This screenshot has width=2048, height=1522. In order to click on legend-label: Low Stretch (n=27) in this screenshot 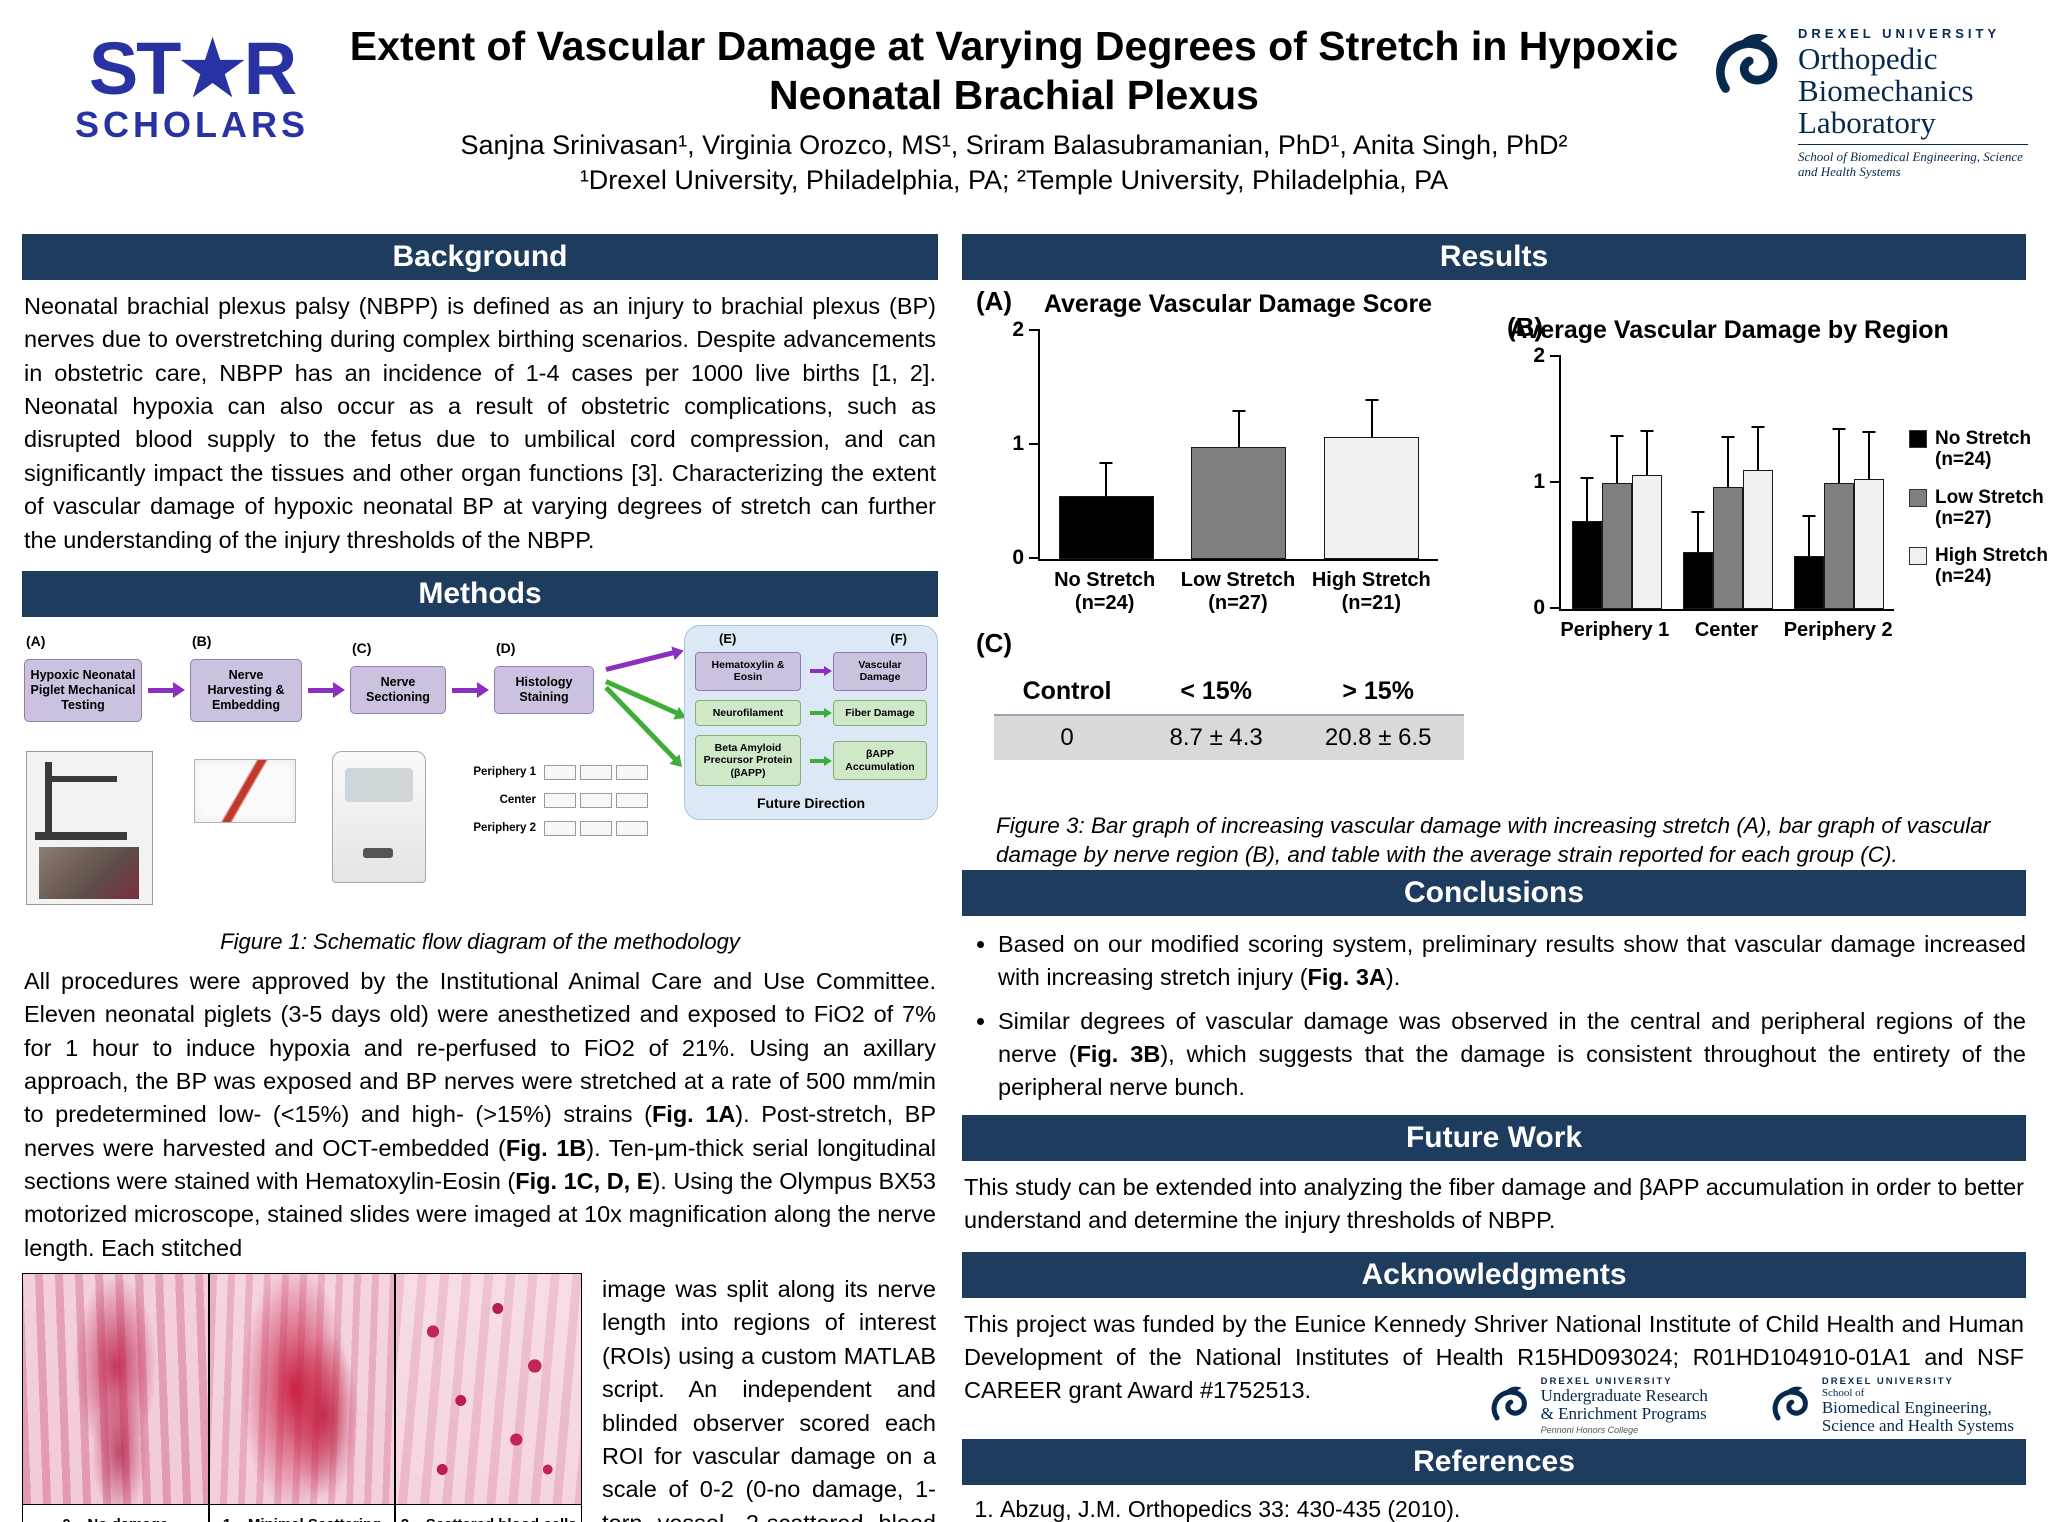, I will do `click(1989, 507)`.